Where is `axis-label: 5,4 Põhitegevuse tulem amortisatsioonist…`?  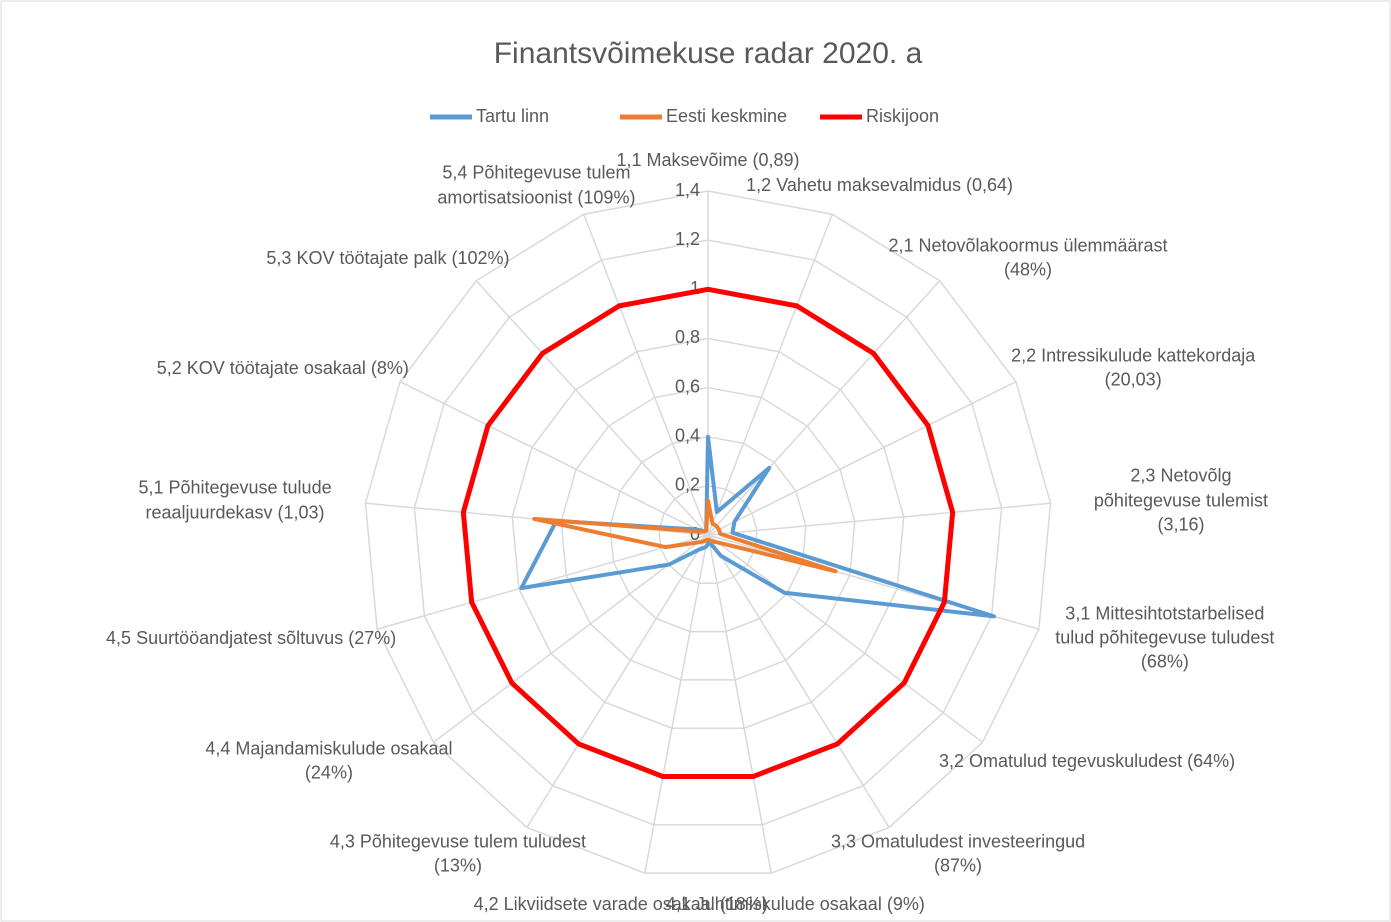 axis-label: 5,4 Põhitegevuse tulem amortisatsioonist… is located at coordinates (536, 185).